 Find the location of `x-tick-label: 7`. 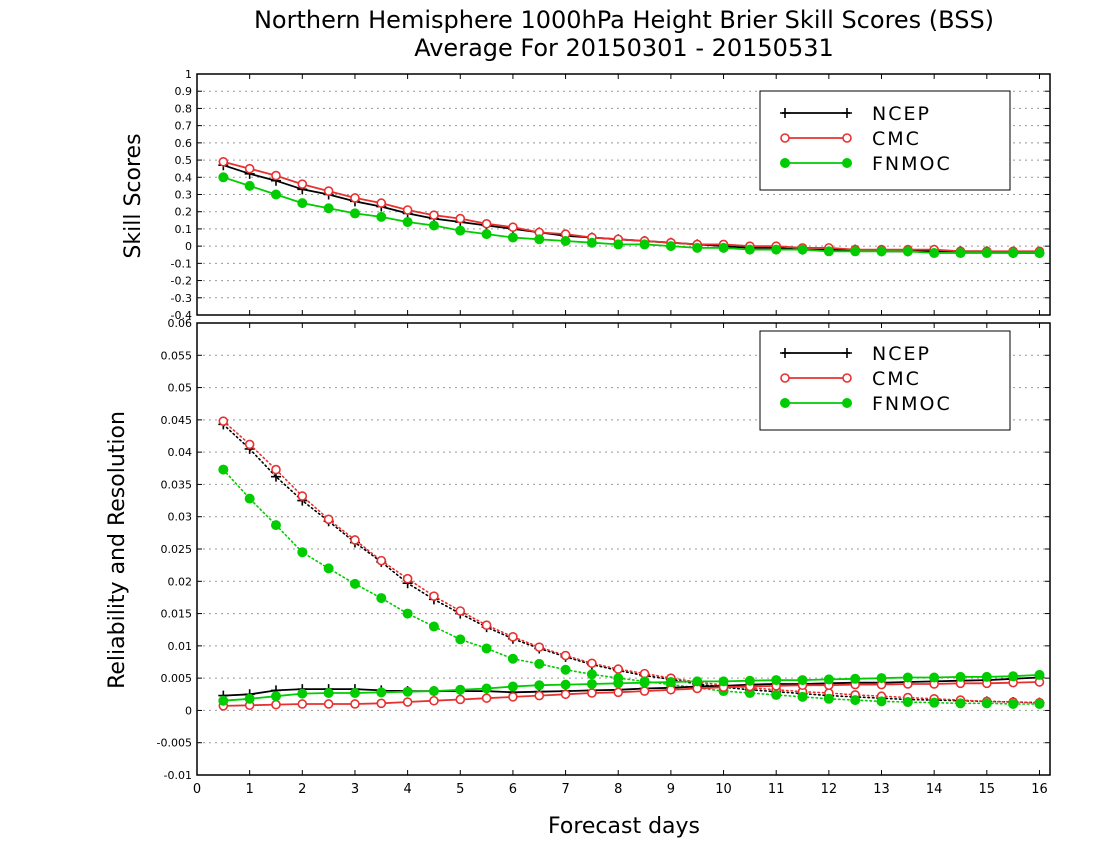

x-tick-label: 7 is located at coordinates (565, 789).